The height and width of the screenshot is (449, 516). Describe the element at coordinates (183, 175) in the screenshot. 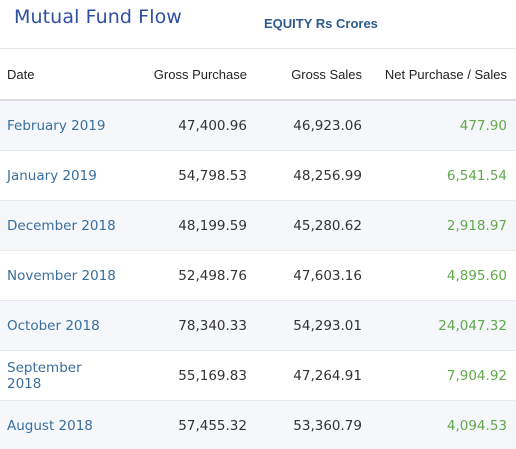

I see `cell-gross-purchase: 54,798.53` at that location.